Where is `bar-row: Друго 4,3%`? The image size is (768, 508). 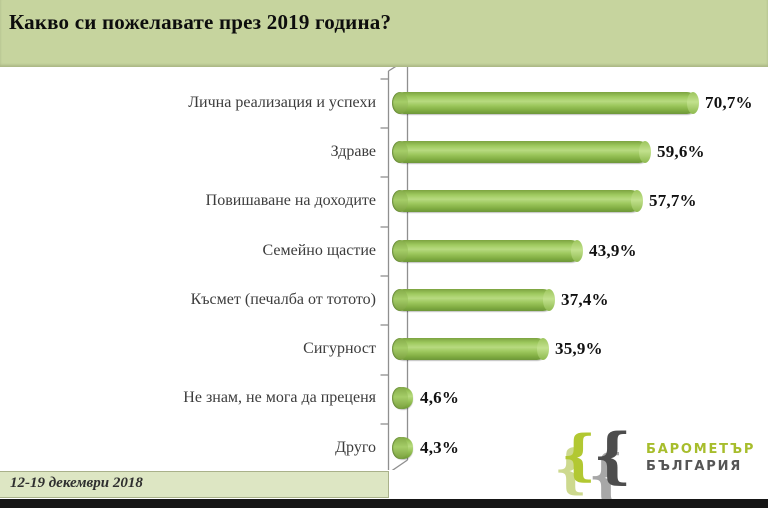
bar-row: Друго 4,3% is located at coordinates (384, 447).